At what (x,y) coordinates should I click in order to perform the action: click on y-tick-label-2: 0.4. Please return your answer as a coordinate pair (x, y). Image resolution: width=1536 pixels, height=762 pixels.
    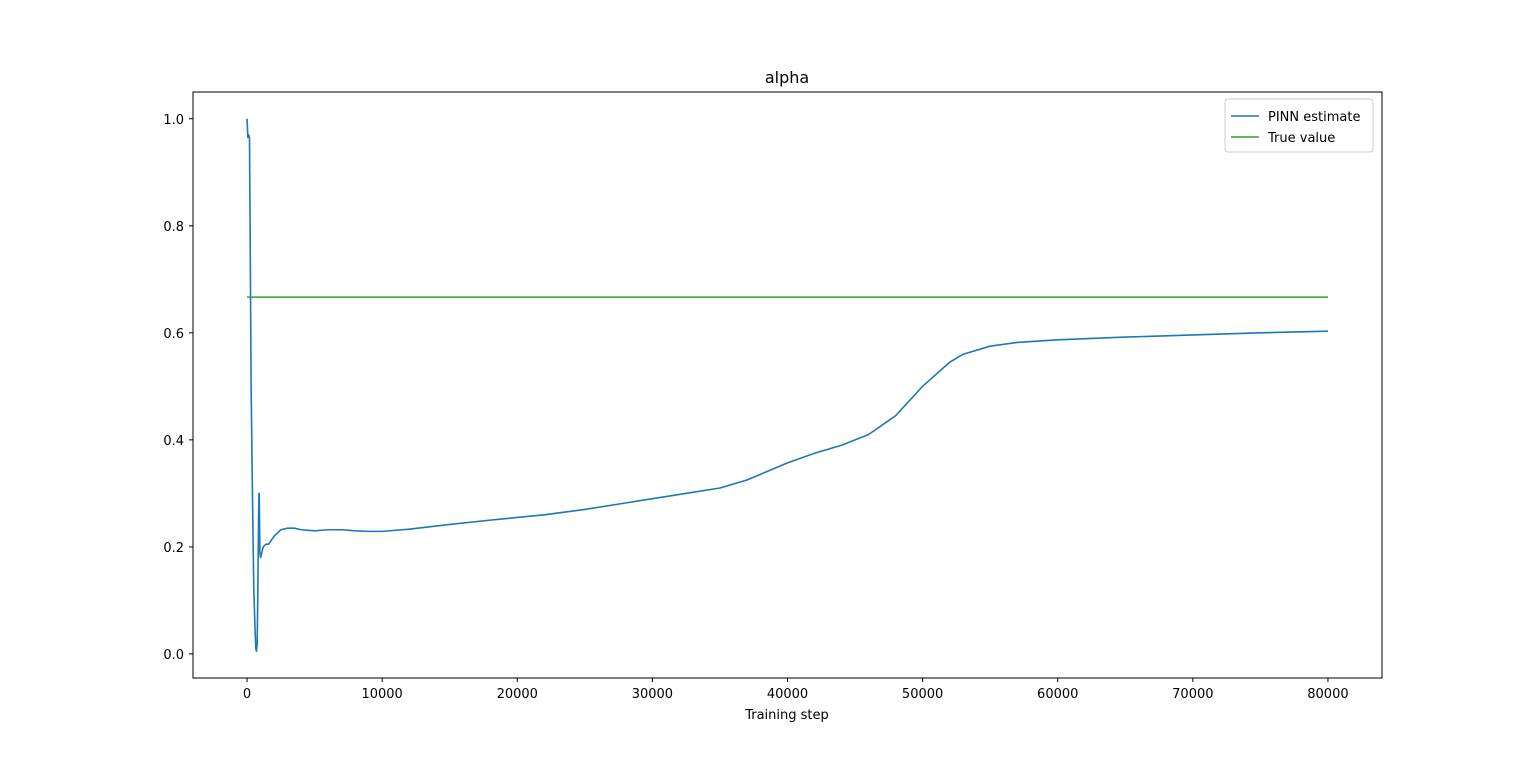
    Looking at the image, I should click on (173, 441).